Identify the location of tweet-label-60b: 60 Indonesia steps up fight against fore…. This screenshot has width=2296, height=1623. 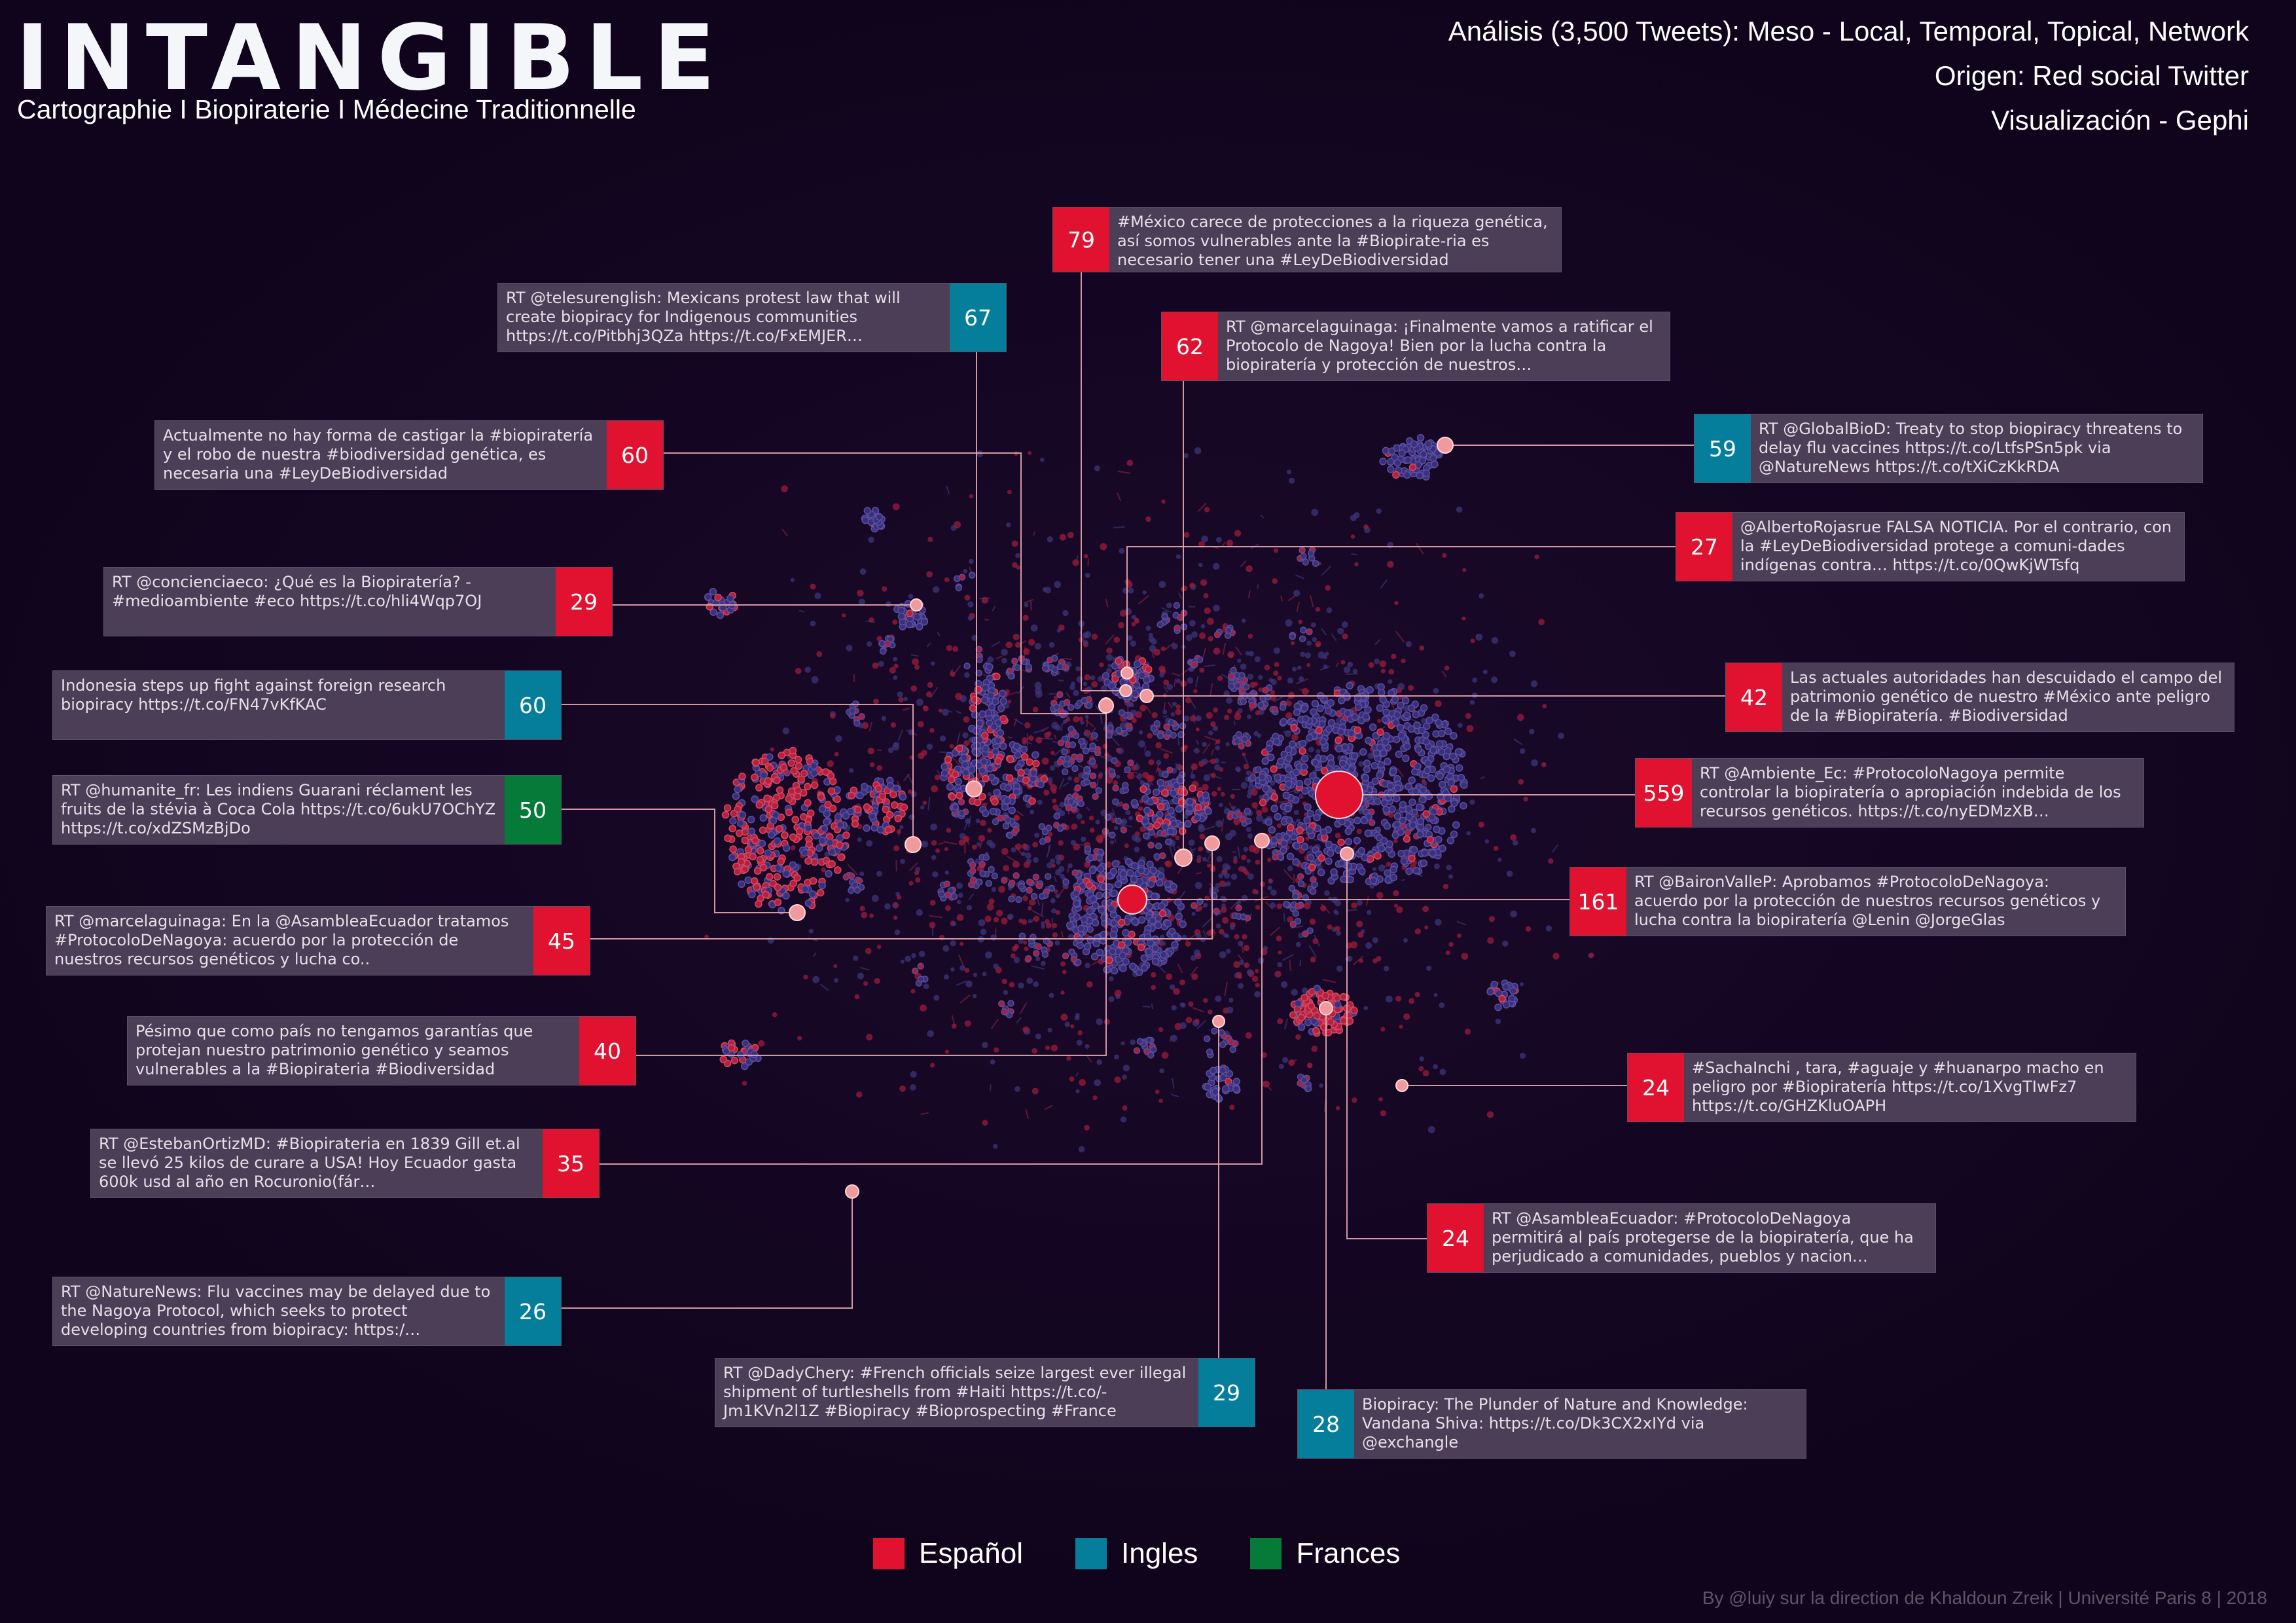
(307, 705).